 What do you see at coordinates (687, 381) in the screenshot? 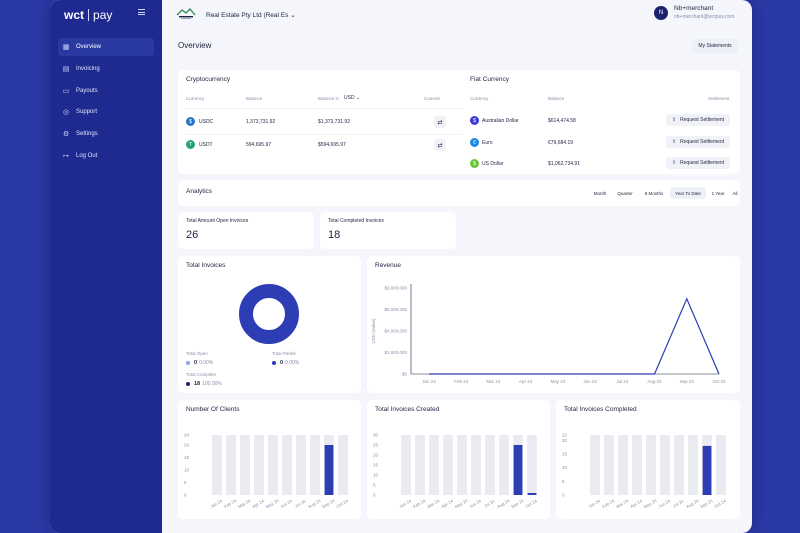
I see `x-tick-label: Sep 24` at bounding box center [687, 381].